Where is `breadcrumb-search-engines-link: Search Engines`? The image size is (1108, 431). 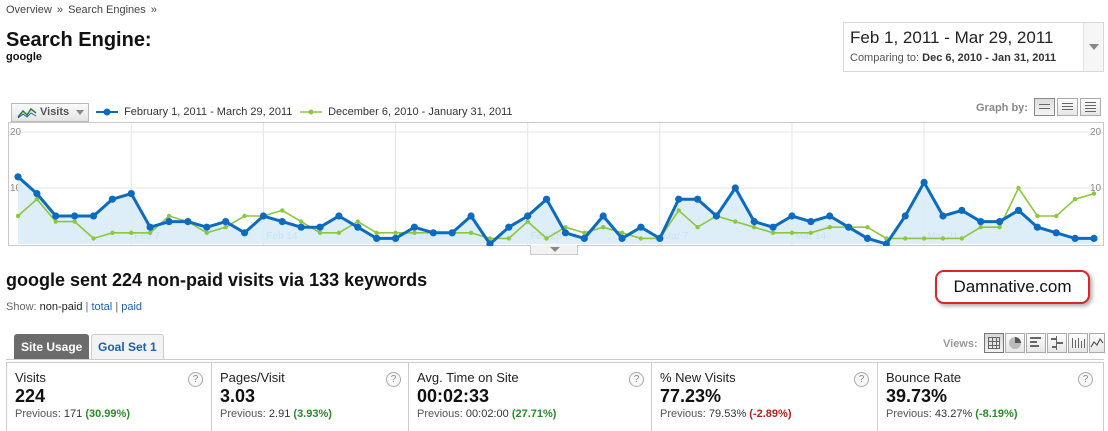
breadcrumb-search-engines-link: Search Engines is located at coordinates (107, 10).